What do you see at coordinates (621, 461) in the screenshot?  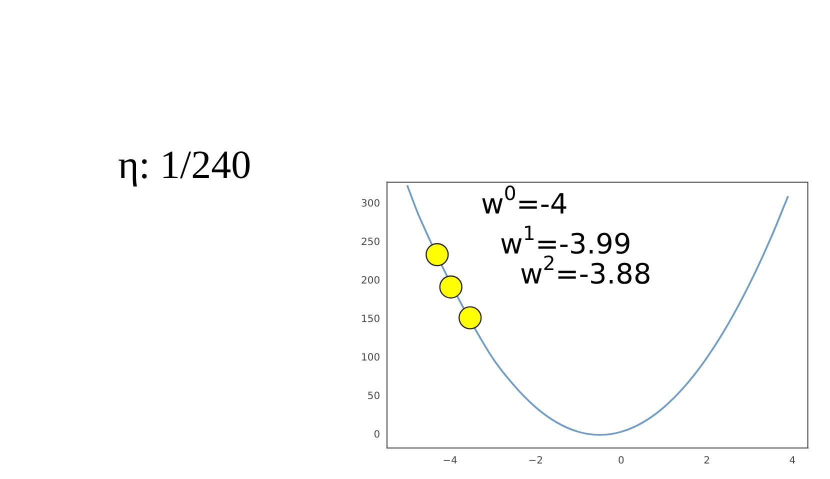 I see `x-tick-label: 0` at bounding box center [621, 461].